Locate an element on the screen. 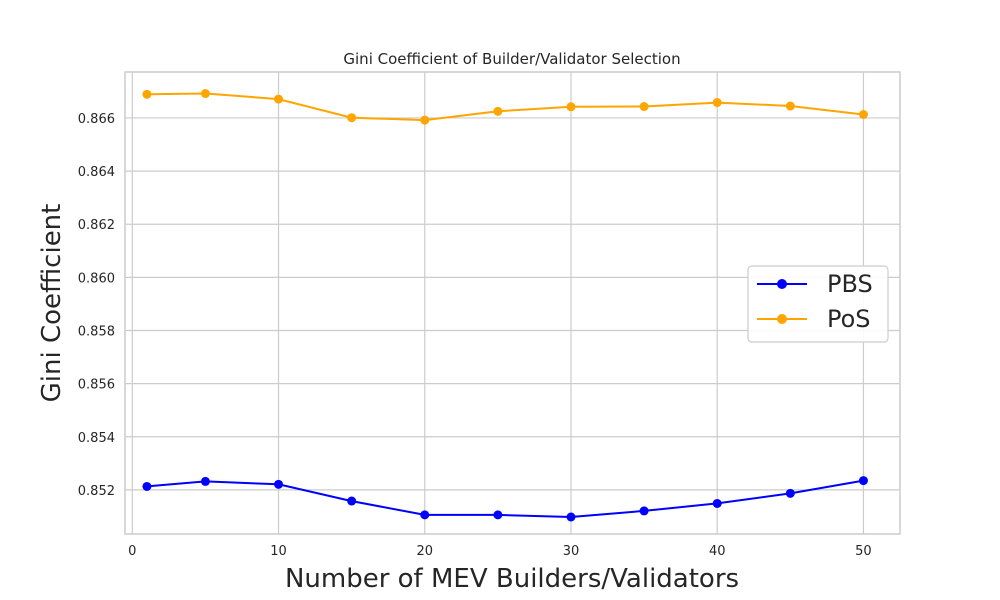  y-tick-label: 0.866 is located at coordinates (96, 119).